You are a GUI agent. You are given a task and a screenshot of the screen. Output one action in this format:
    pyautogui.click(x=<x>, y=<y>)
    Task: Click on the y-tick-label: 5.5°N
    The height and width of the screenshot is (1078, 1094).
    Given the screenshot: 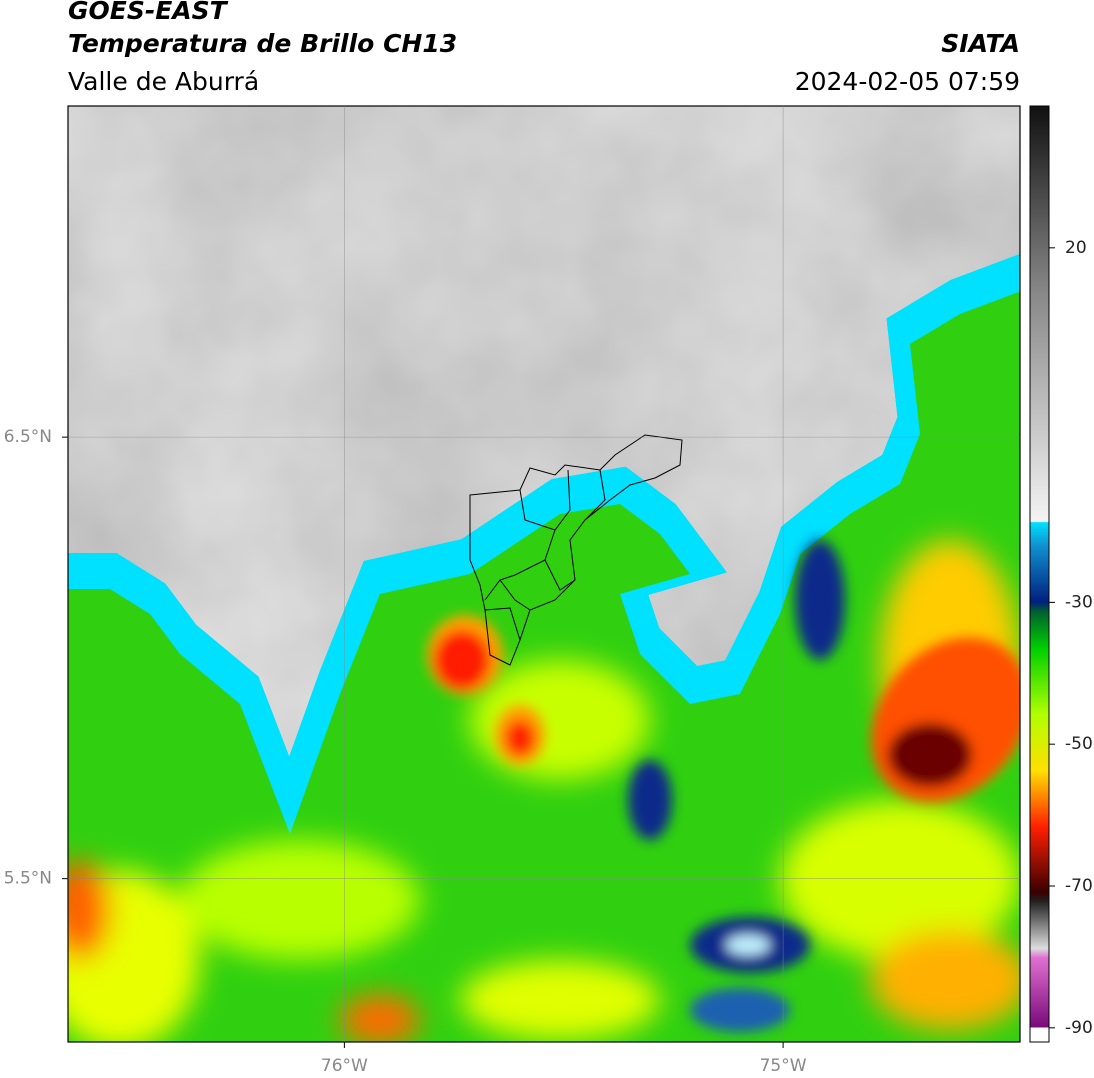 What is the action you would take?
    pyautogui.click(x=28, y=879)
    